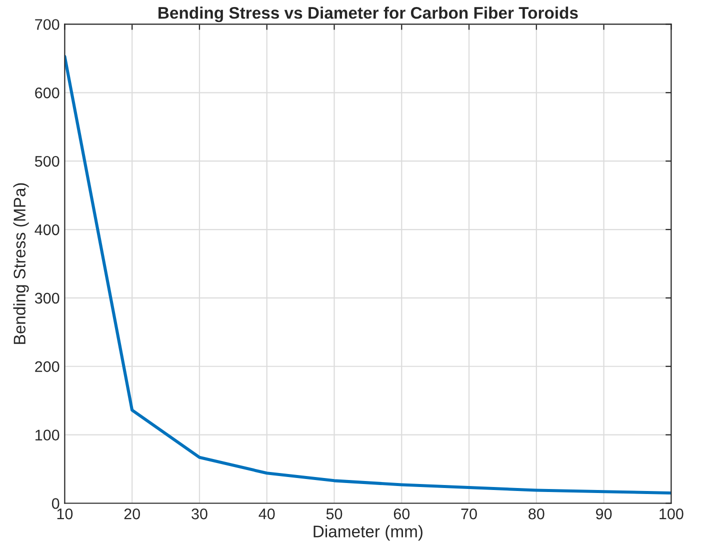 The height and width of the screenshot is (550, 711). I want to click on y-tick-label: 200, so click(47, 366).